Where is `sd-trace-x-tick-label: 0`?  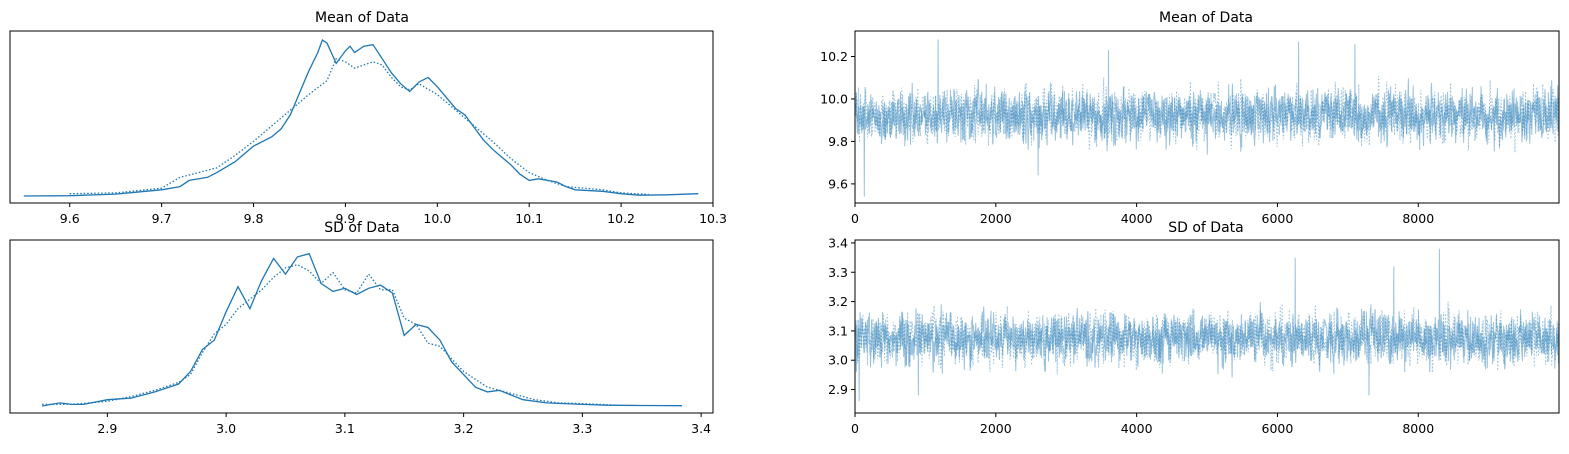 sd-trace-x-tick-label: 0 is located at coordinates (855, 428).